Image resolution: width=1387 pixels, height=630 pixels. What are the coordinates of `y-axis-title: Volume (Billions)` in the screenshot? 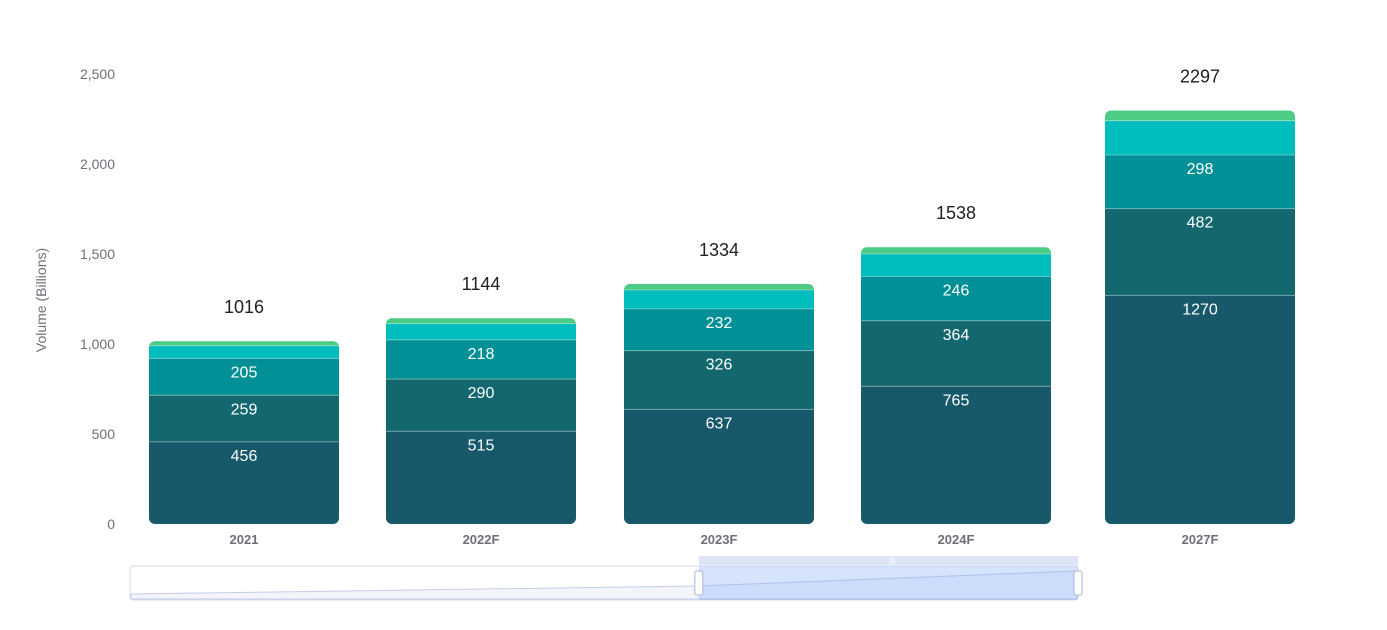 It's located at (41, 300).